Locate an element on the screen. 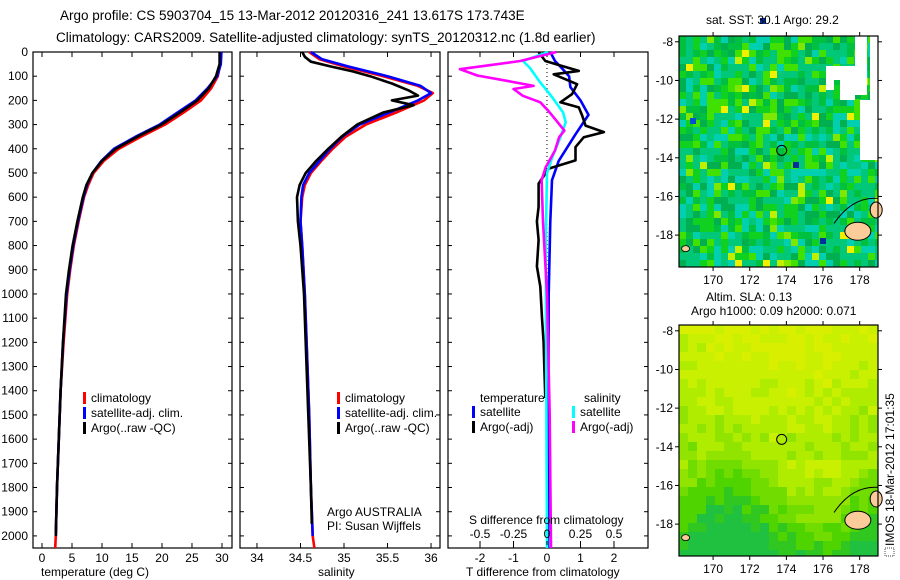 The image size is (900, 580). lat-tick-label: -12 is located at coordinates (665, 119).